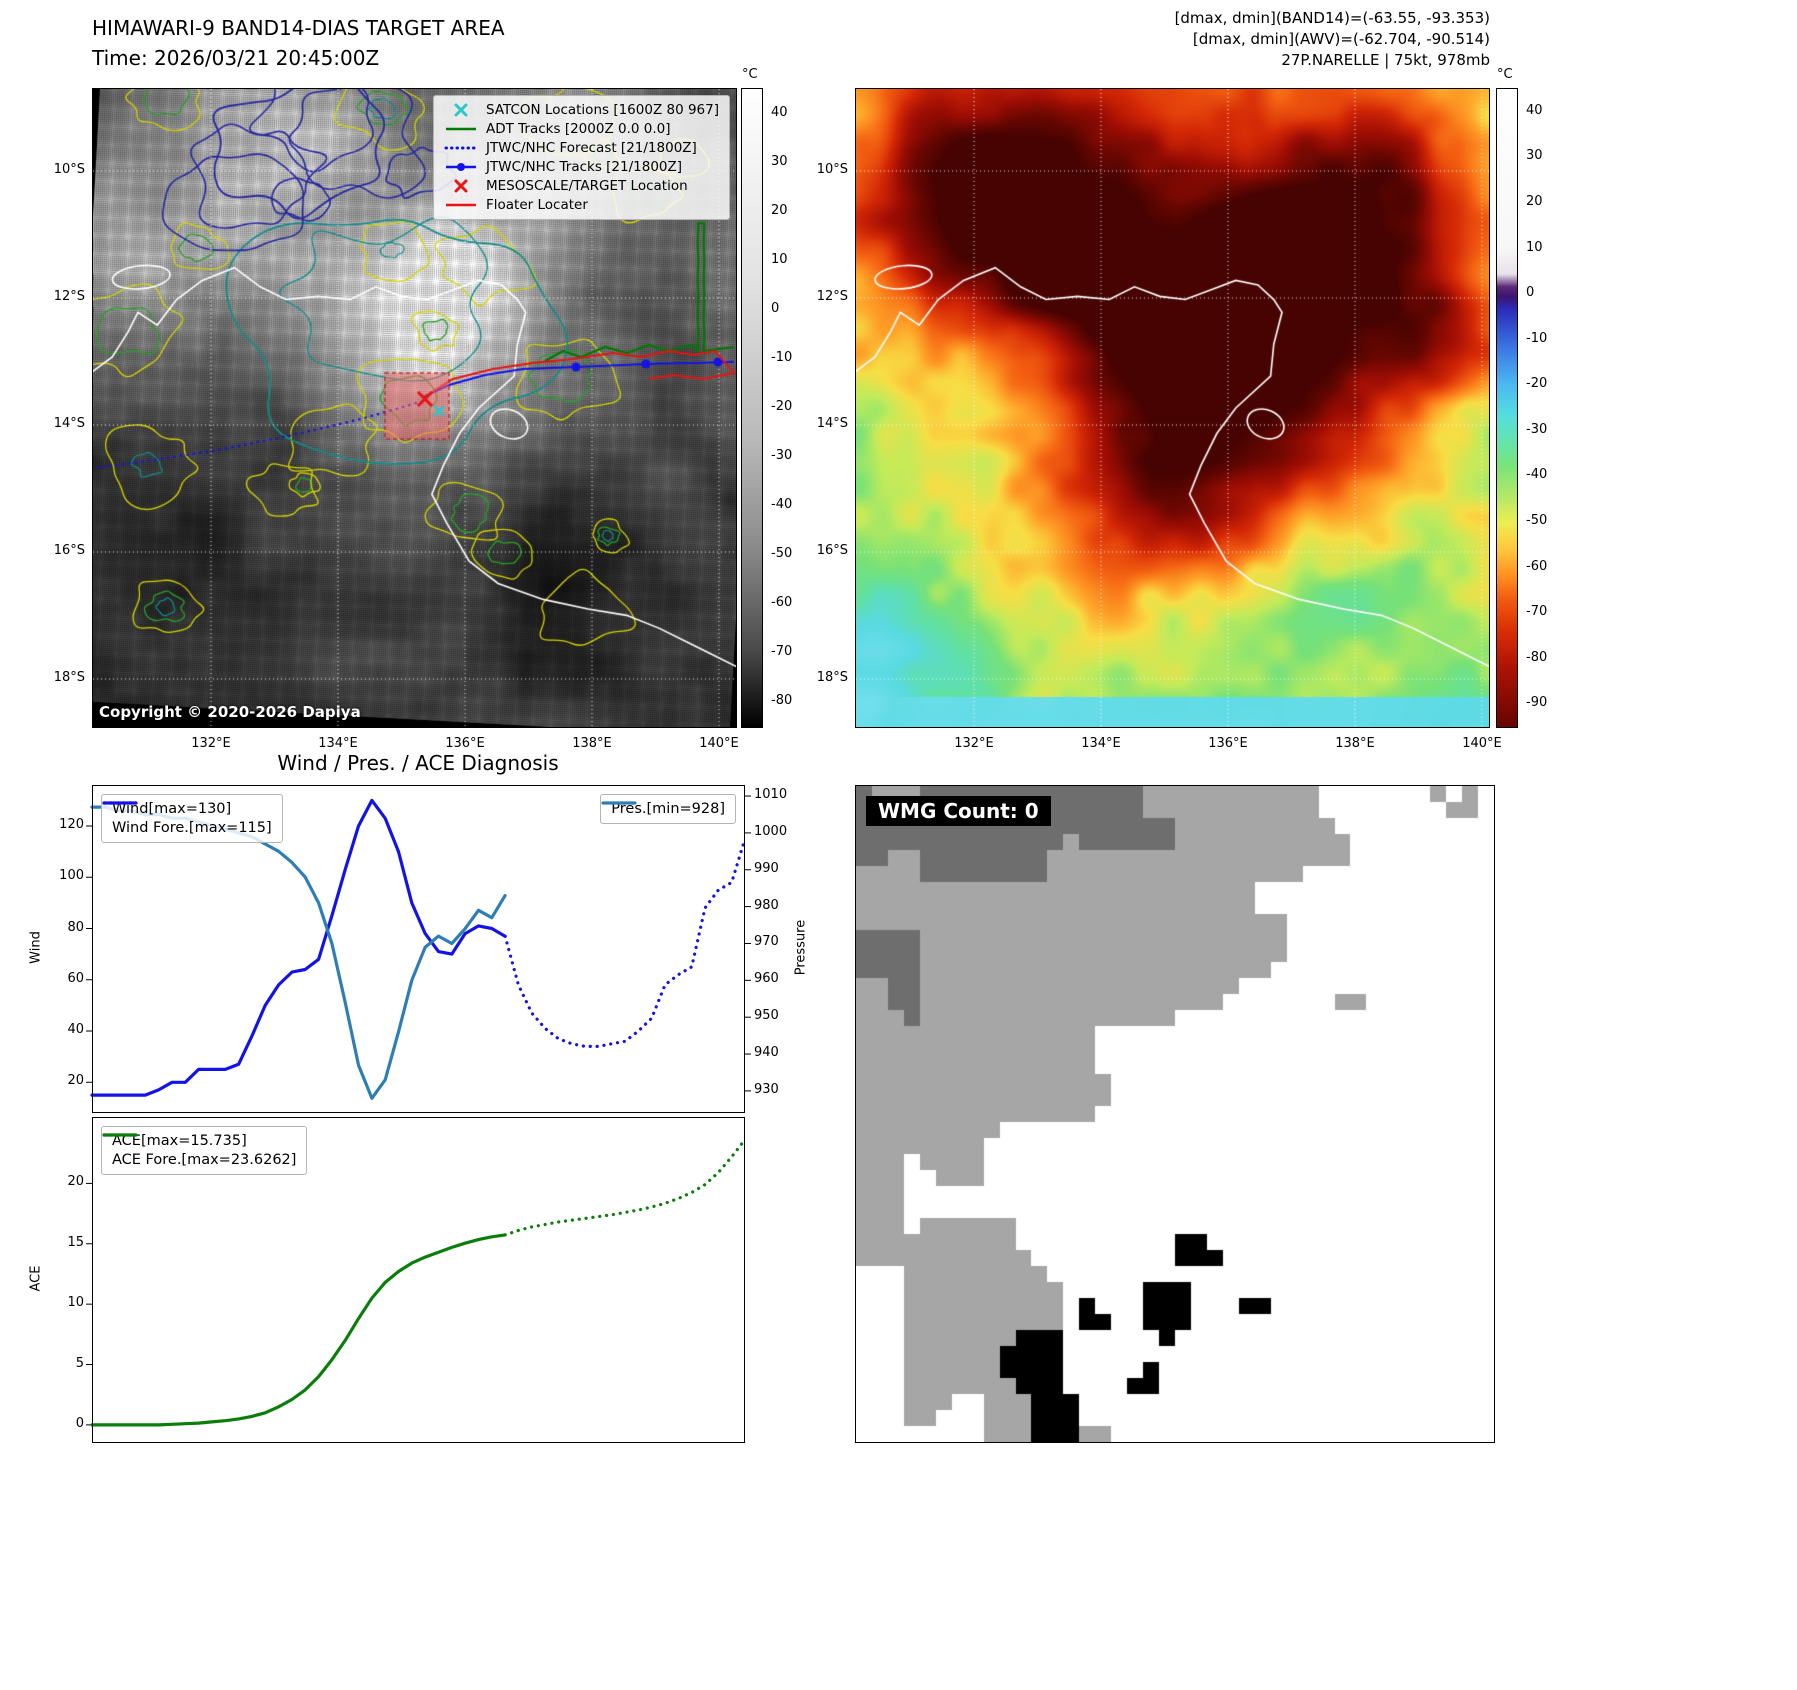 Image resolution: width=1797 pixels, height=1690 pixels. What do you see at coordinates (625, 1187) in the screenshot?
I see `chart-series-line` at bounding box center [625, 1187].